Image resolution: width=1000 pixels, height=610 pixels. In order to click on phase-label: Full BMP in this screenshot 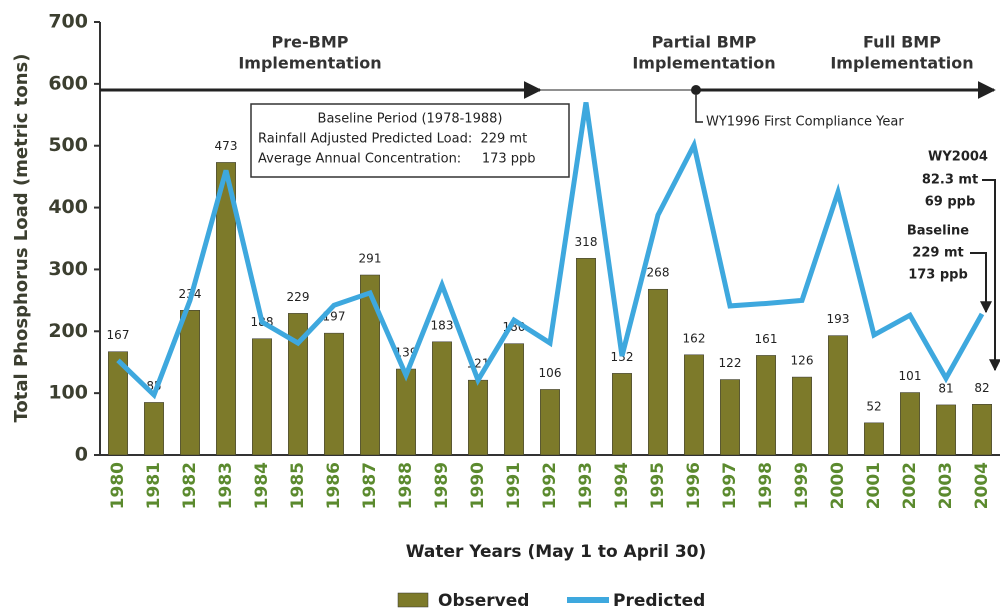, I will do `click(902, 42)`.